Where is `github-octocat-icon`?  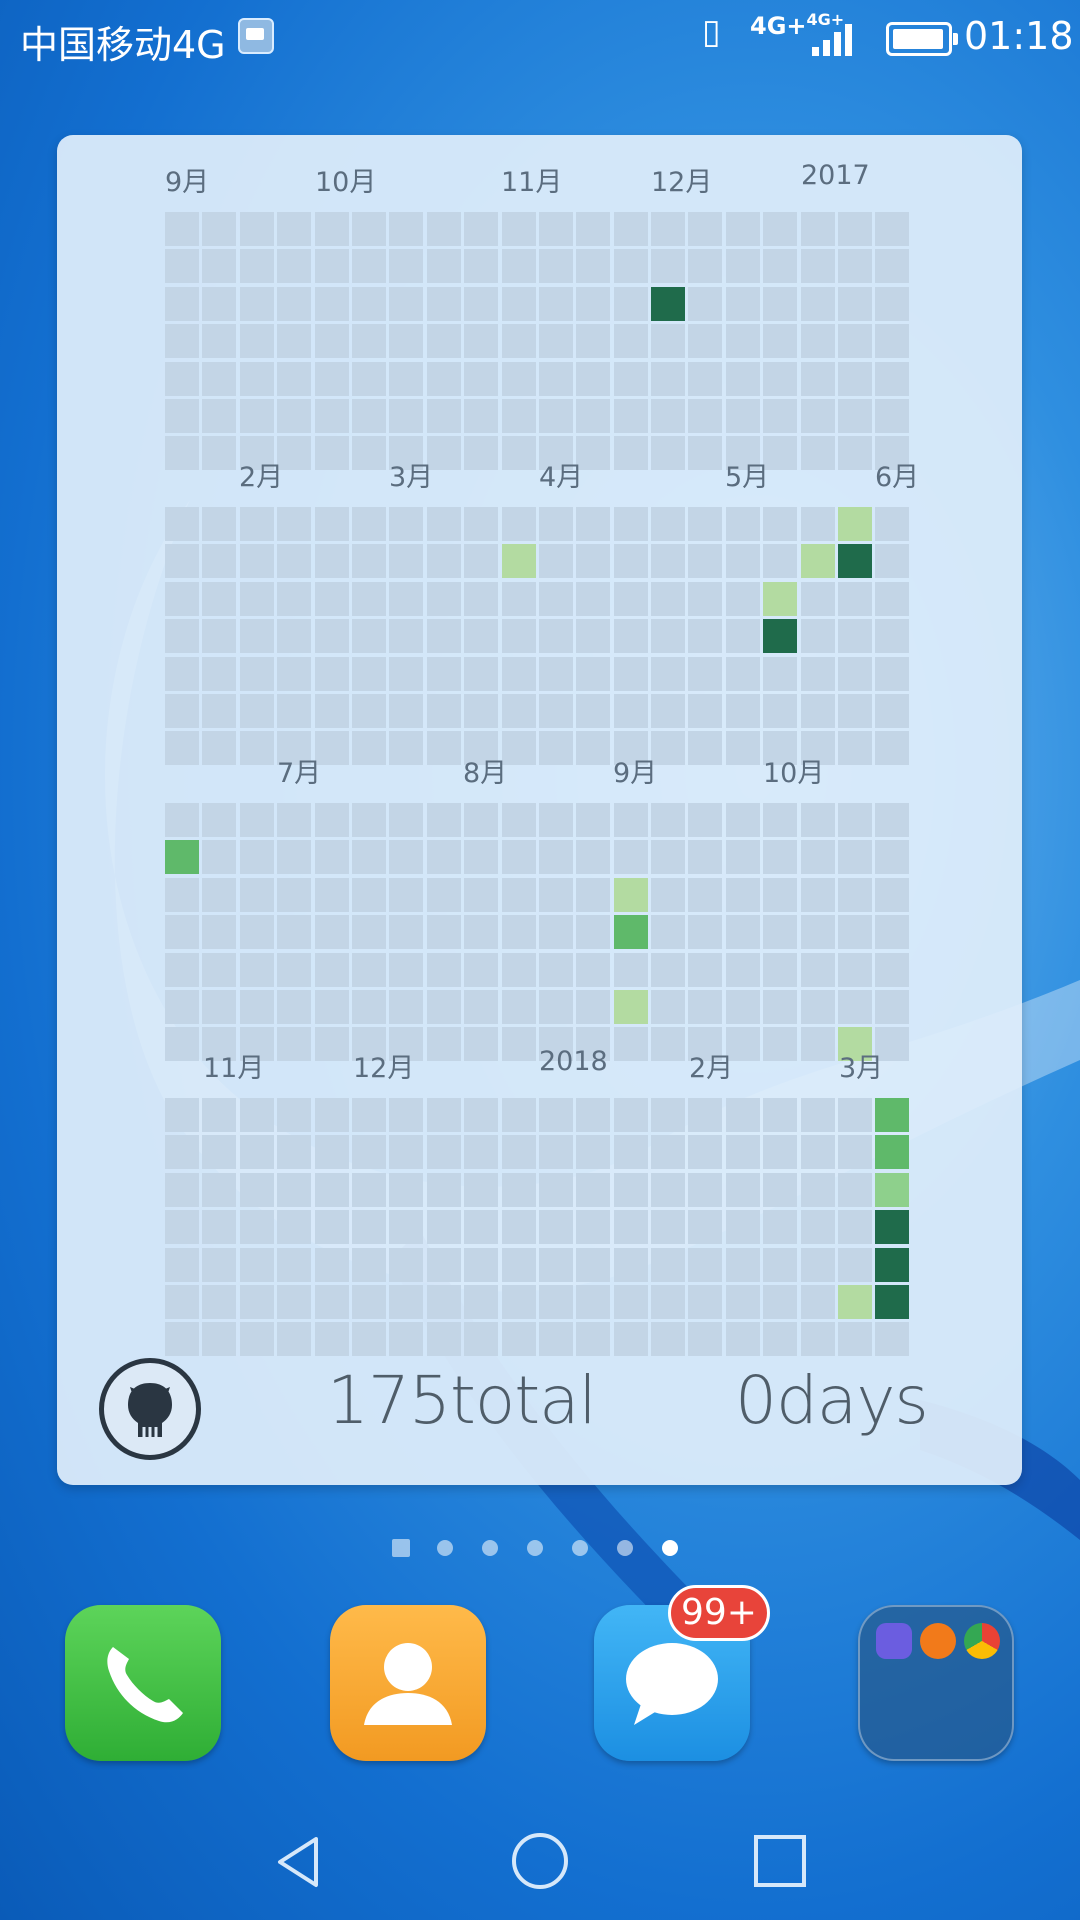 github-octocat-icon is located at coordinates (150, 1409).